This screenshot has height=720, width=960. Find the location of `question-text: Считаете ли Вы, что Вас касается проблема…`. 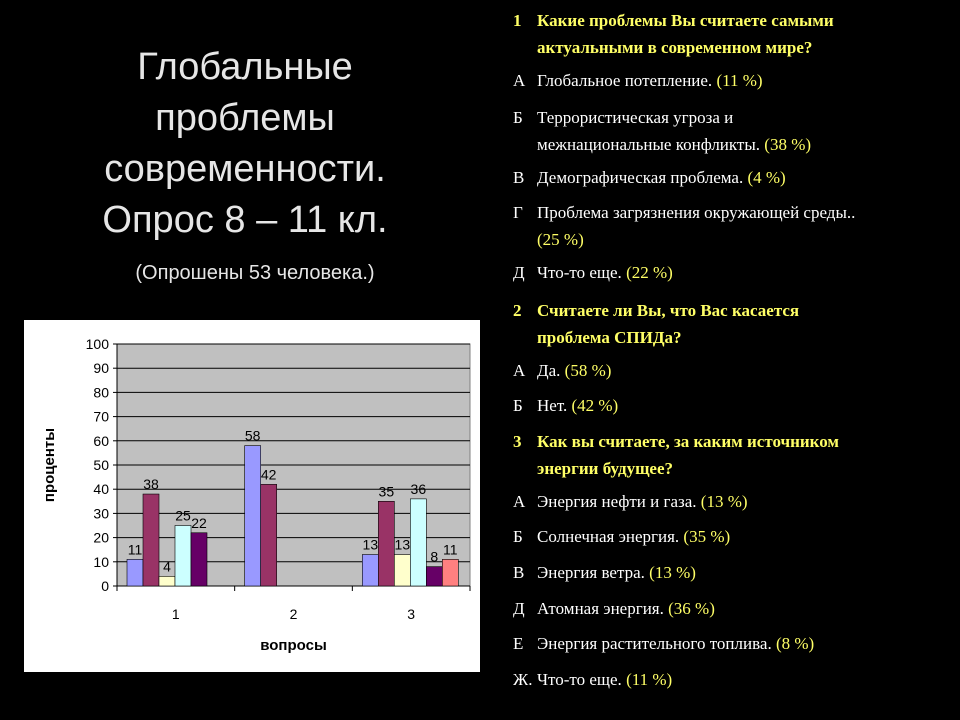

question-text: Считаете ли Вы, что Вас касается проблема… is located at coordinates (737, 324).